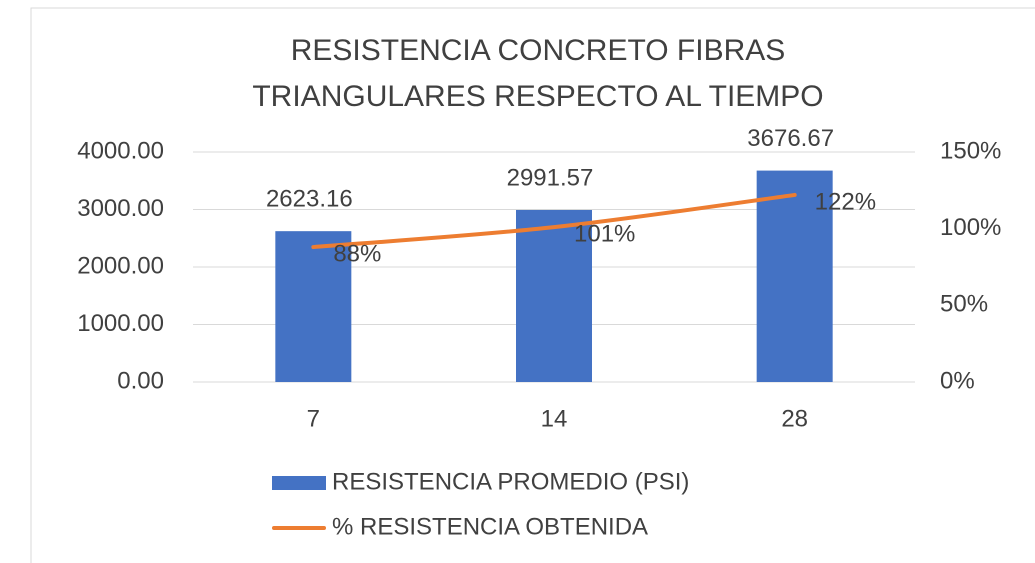 Image resolution: width=1035 pixels, height=563 pixels. Describe the element at coordinates (490, 526) in the screenshot. I see `legend-label: % RESISTENCIA OBTENIDA` at that location.